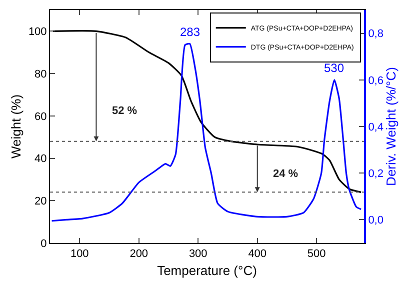 Image resolution: width=416 pixels, height=289 pixels. What do you see at coordinates (16, 126) in the screenshot?
I see `y-axis-title: Weight (%)` at bounding box center [16, 126].